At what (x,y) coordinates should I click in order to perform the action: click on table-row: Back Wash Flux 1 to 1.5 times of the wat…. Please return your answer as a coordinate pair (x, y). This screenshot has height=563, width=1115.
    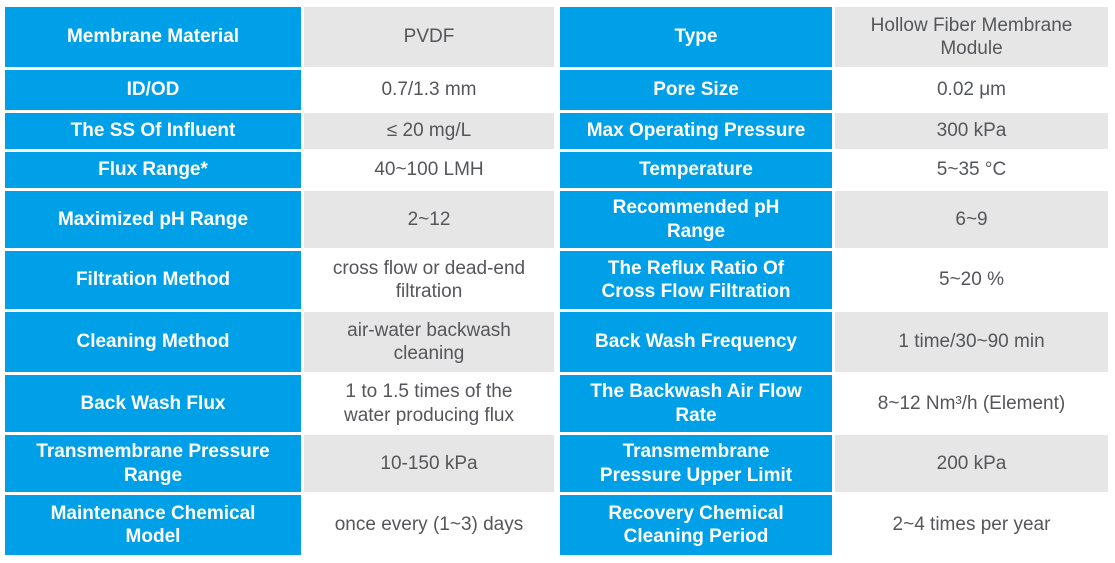
    Looking at the image, I should click on (556, 403).